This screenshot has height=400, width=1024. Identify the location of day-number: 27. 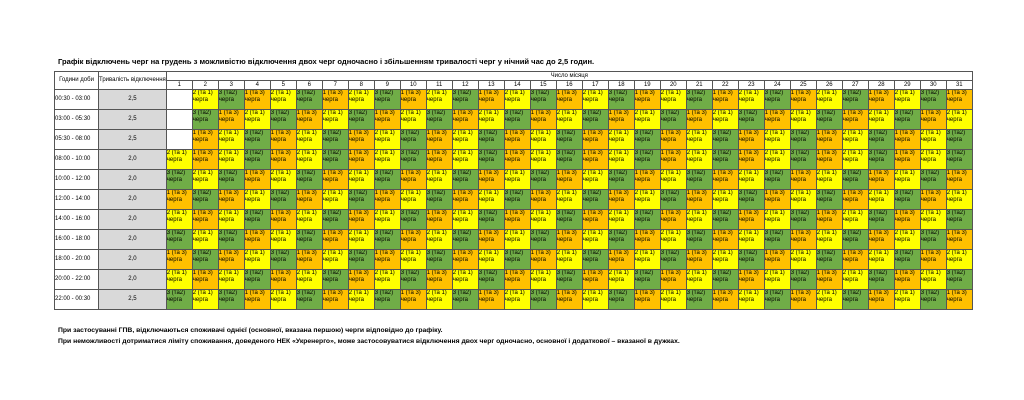
(855, 85).